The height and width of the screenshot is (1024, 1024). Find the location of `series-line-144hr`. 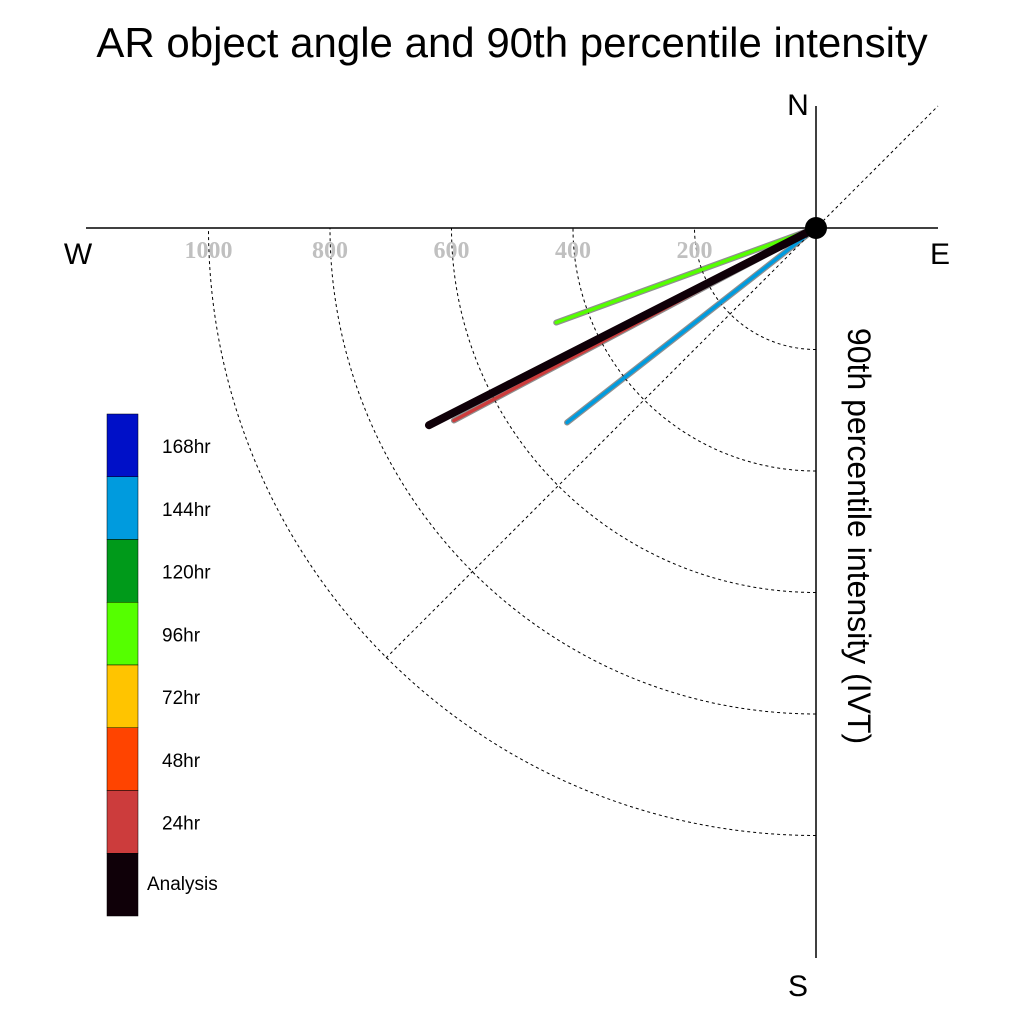

series-line-144hr is located at coordinates (691, 325).